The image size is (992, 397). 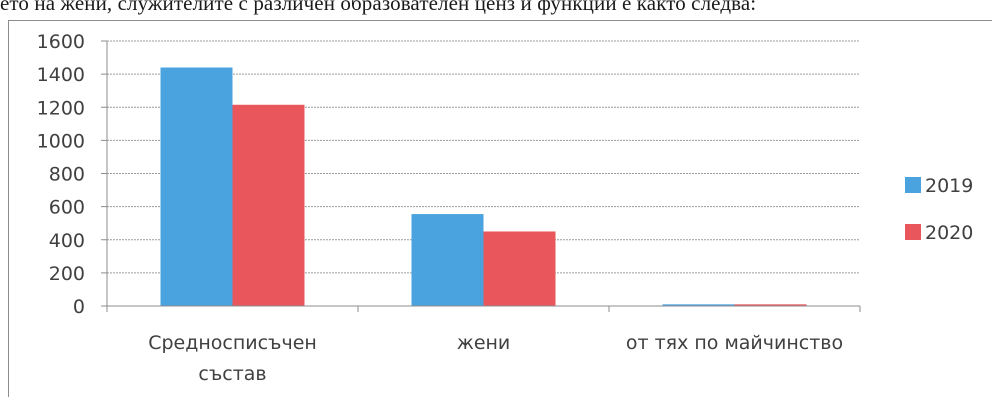 I want to click on y-tick-label: 0, so click(x=79, y=307).